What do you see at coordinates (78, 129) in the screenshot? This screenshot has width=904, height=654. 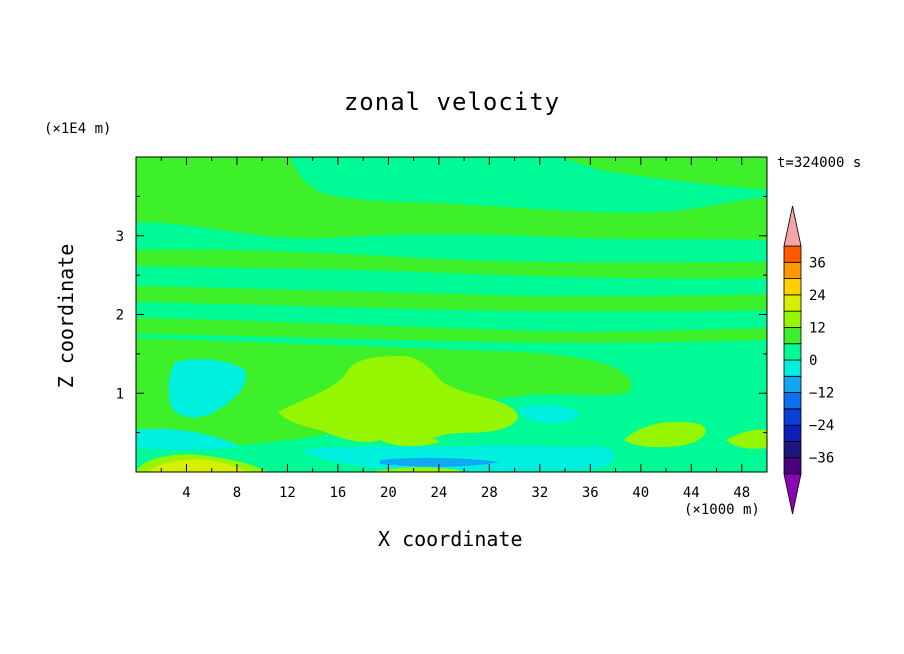 I see `z-unit-label: (×1E4 m)` at bounding box center [78, 129].